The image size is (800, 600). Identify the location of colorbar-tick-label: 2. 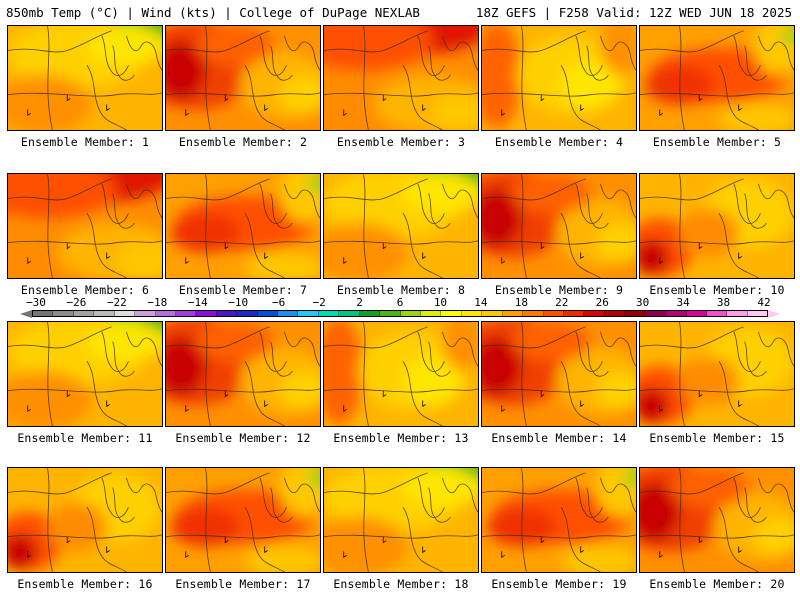
(359, 302).